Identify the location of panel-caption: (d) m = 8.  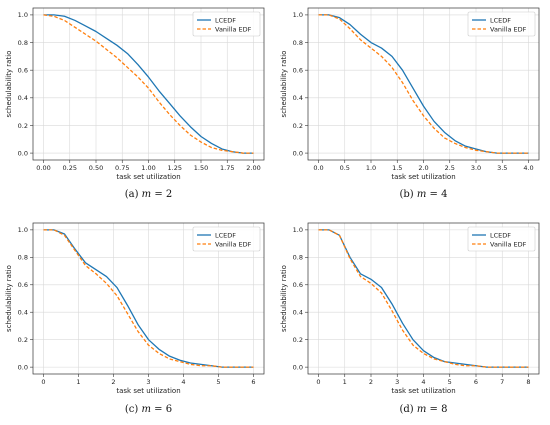
(424, 409).